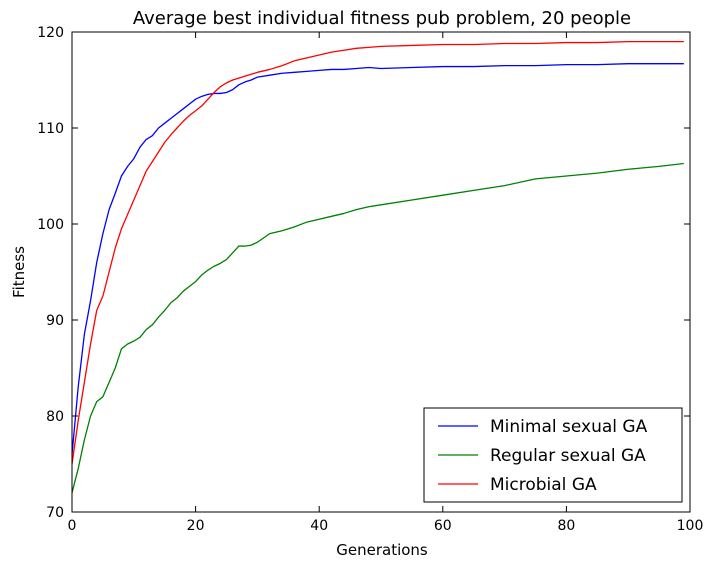  Describe the element at coordinates (55, 417) in the screenshot. I see `y-tick-label: 80` at that location.